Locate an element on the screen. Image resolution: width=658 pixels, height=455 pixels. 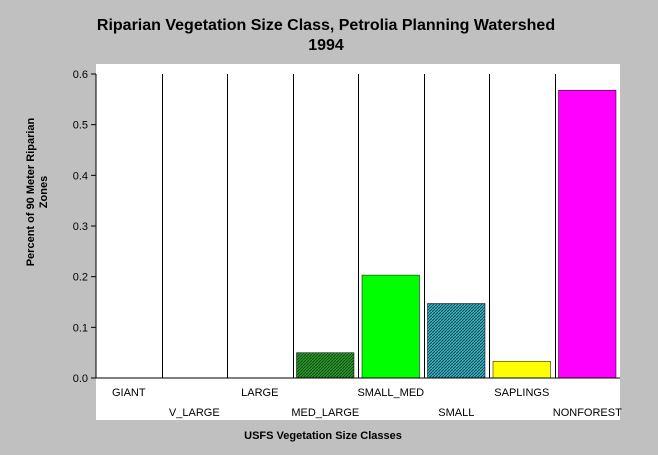
y-tick-label: 0.3 is located at coordinates (80, 227).